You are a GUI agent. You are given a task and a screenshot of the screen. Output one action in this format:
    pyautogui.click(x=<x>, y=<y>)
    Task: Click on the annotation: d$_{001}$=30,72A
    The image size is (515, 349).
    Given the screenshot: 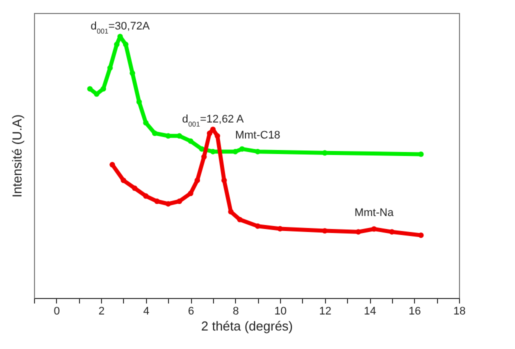 What is the action you would take?
    pyautogui.click(x=120, y=28)
    